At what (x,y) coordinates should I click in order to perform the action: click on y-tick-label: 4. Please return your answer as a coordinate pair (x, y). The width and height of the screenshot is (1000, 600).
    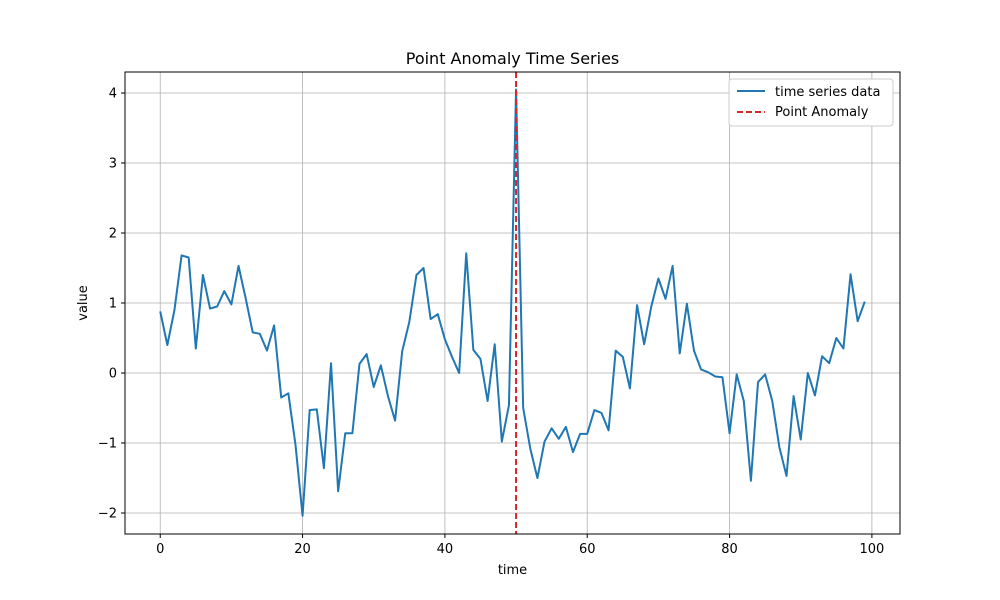
    Looking at the image, I should click on (113, 94).